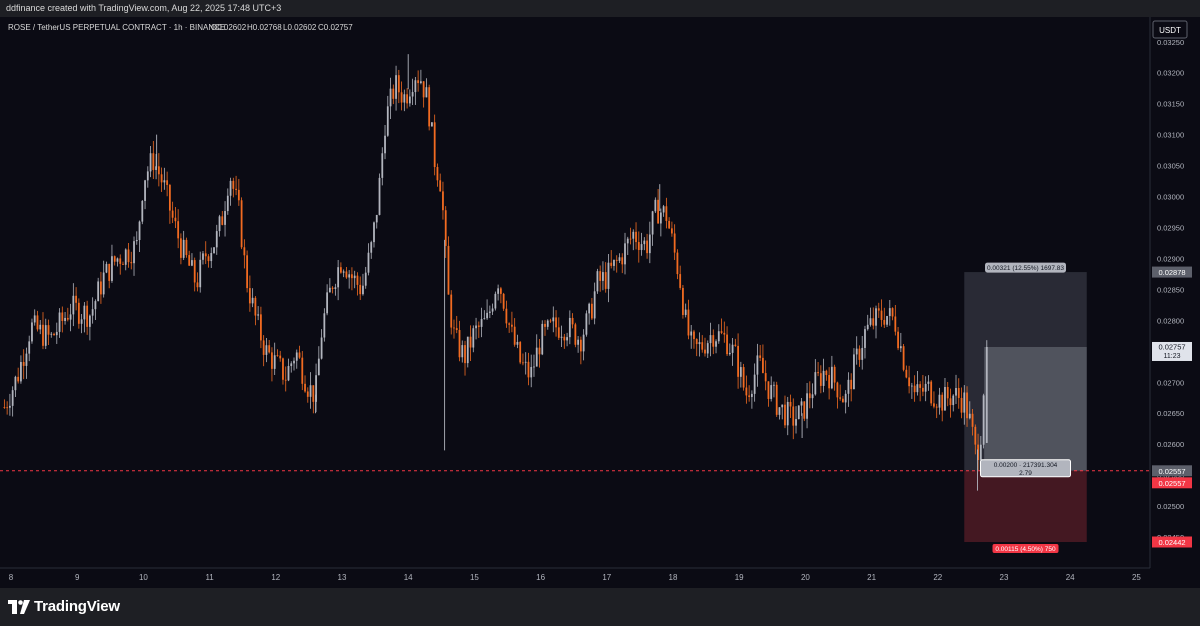 The width and height of the screenshot is (1200, 626). What do you see at coordinates (1025, 407) in the screenshot?
I see `position-zones` at bounding box center [1025, 407].